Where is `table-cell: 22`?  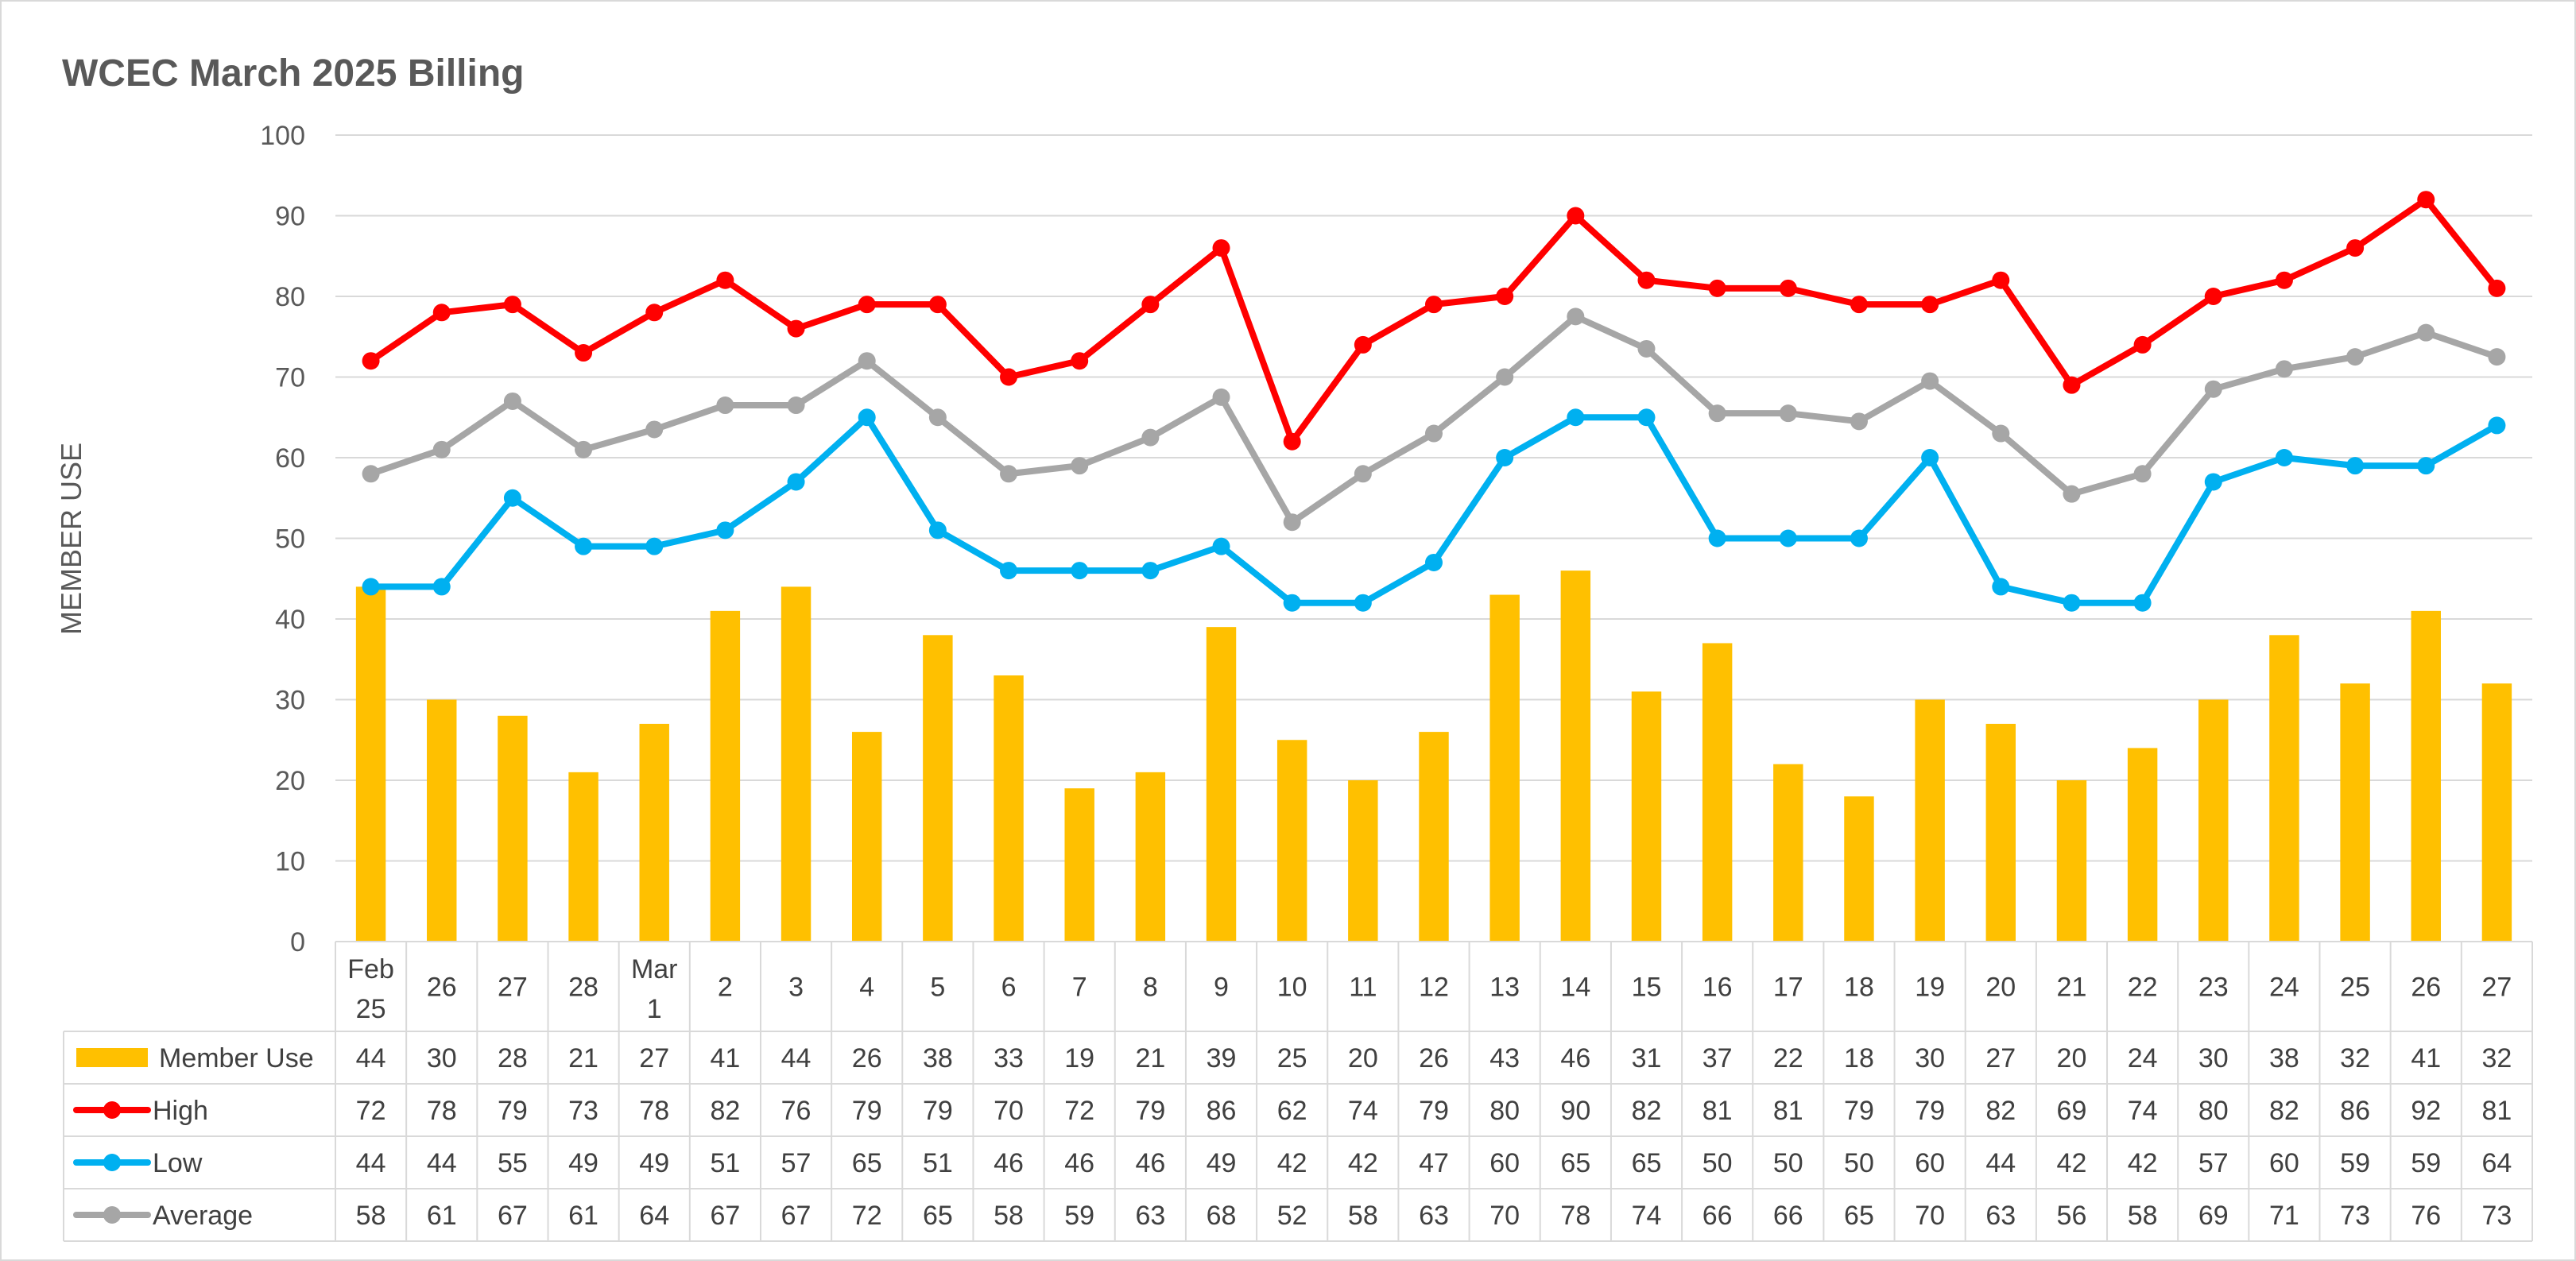
table-cell: 22 is located at coordinates (1788, 1058).